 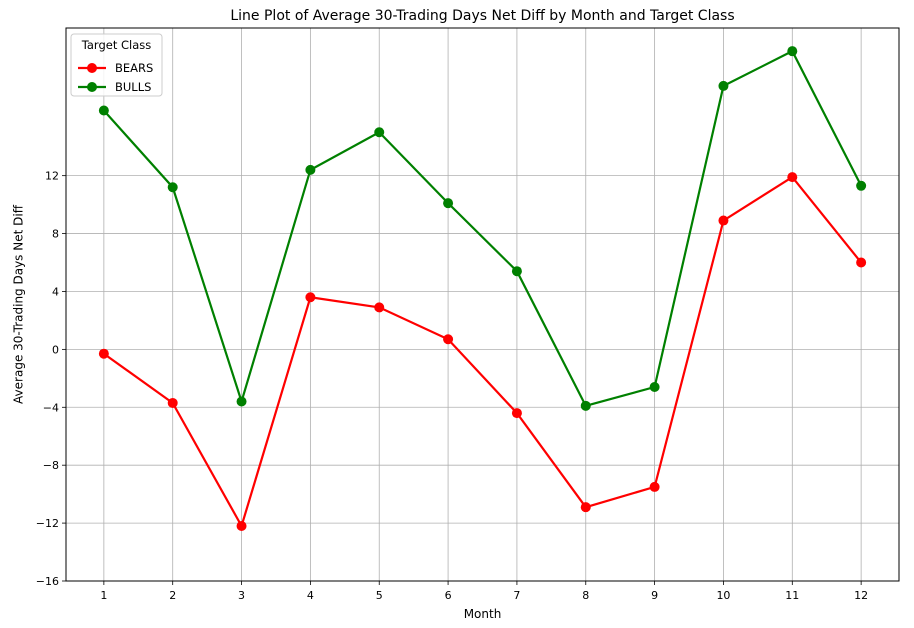 I want to click on x-axis-label: Month, so click(x=483, y=614).